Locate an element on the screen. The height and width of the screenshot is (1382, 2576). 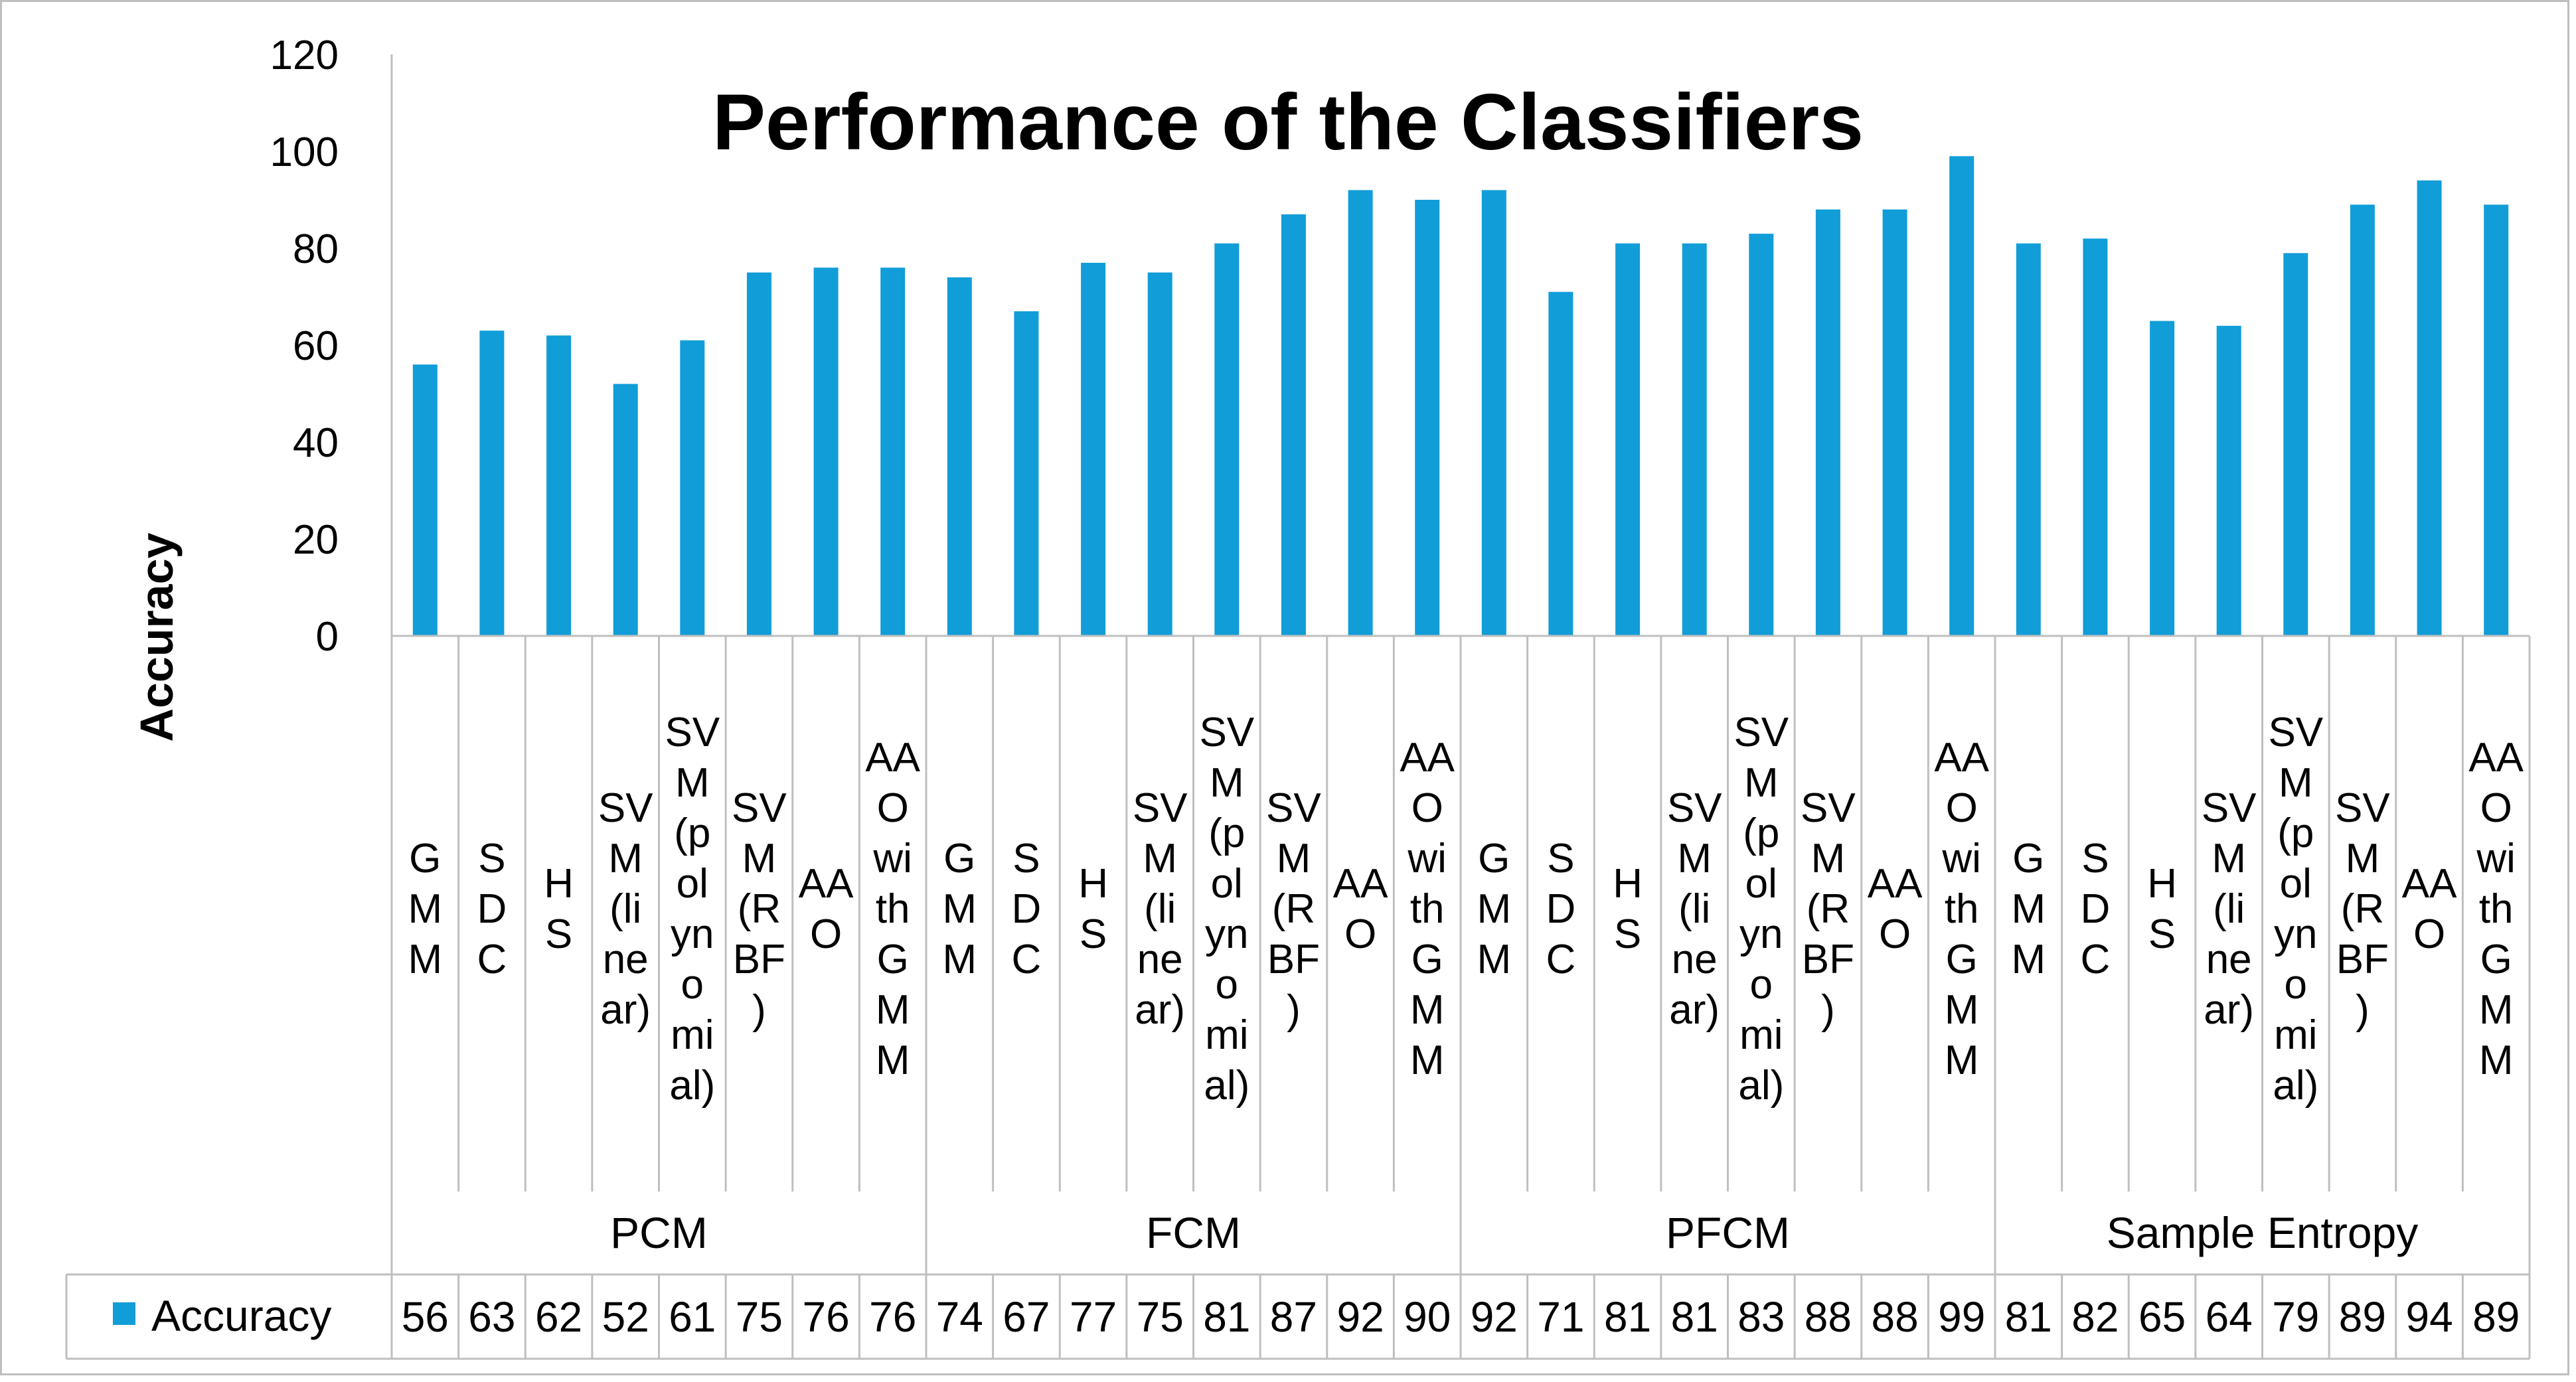
table-value: 62 is located at coordinates (558, 1317).